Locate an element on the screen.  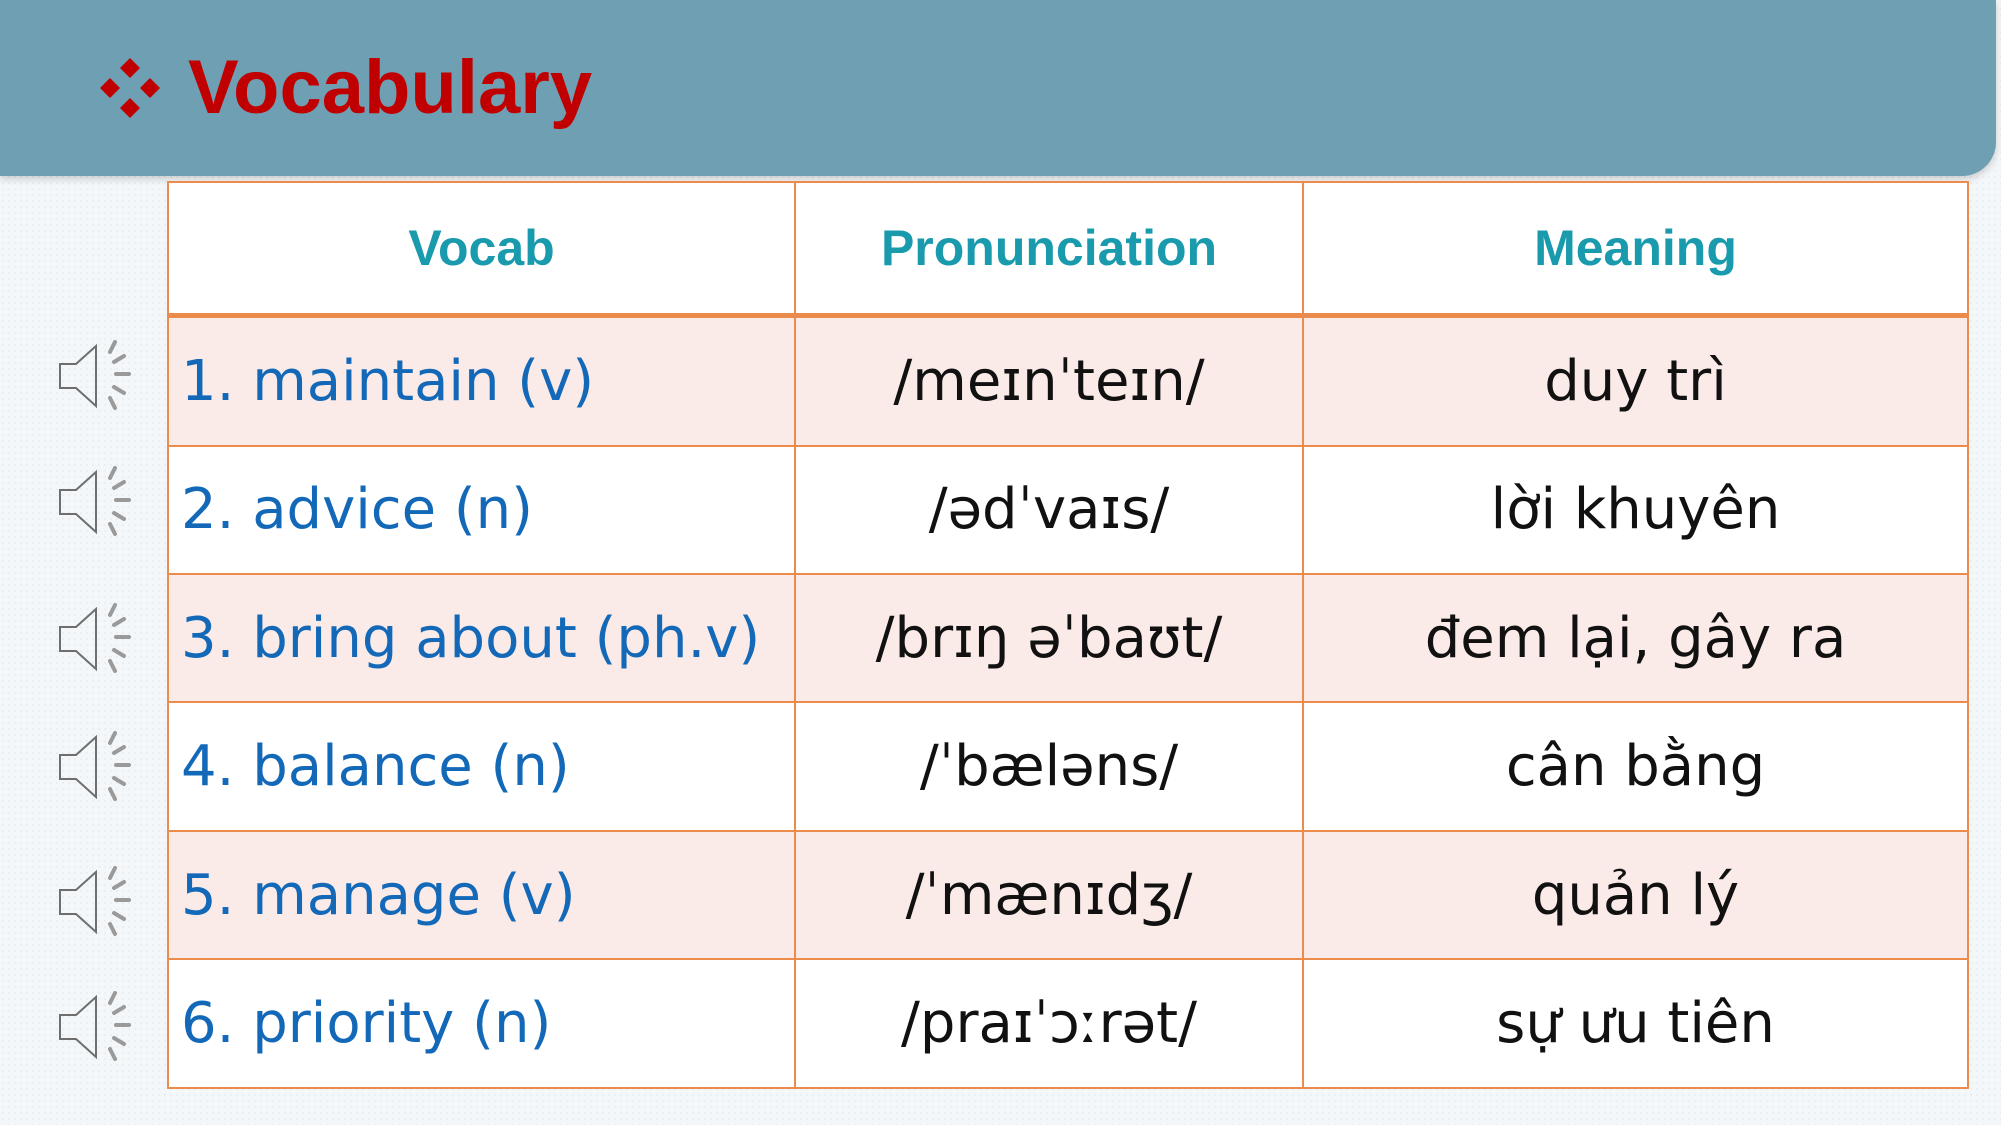
vocab-cell: 4. balance (n) is located at coordinates (481, 766).